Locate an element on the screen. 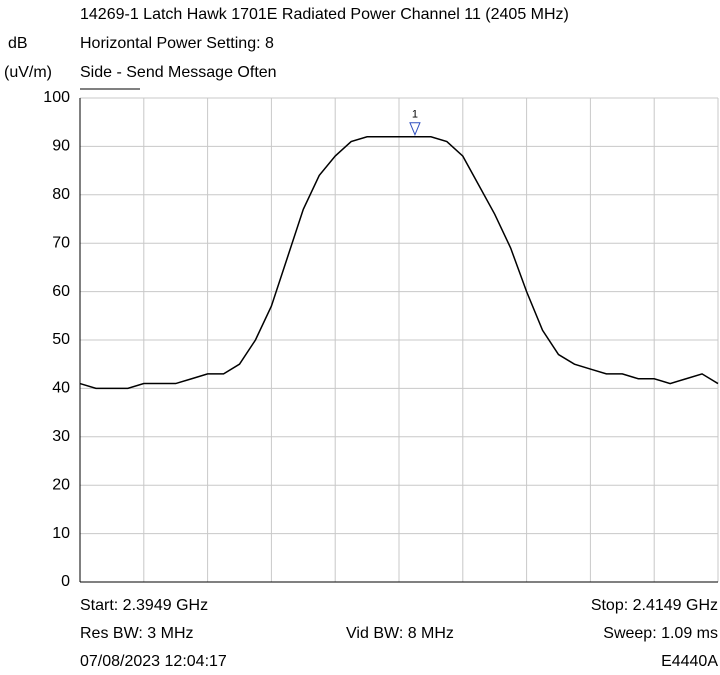  y-tick-label: 40 is located at coordinates (61, 388).